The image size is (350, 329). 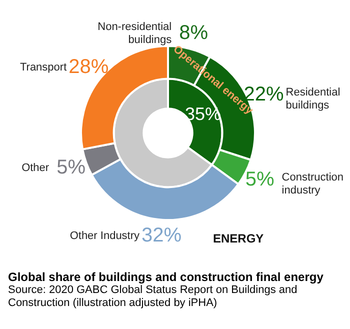 I want to click on source-note: Source: 2020 GABC Global Status Report on Buildings and Construction (illustration adjusted by iPHA), so click(x=153, y=297).